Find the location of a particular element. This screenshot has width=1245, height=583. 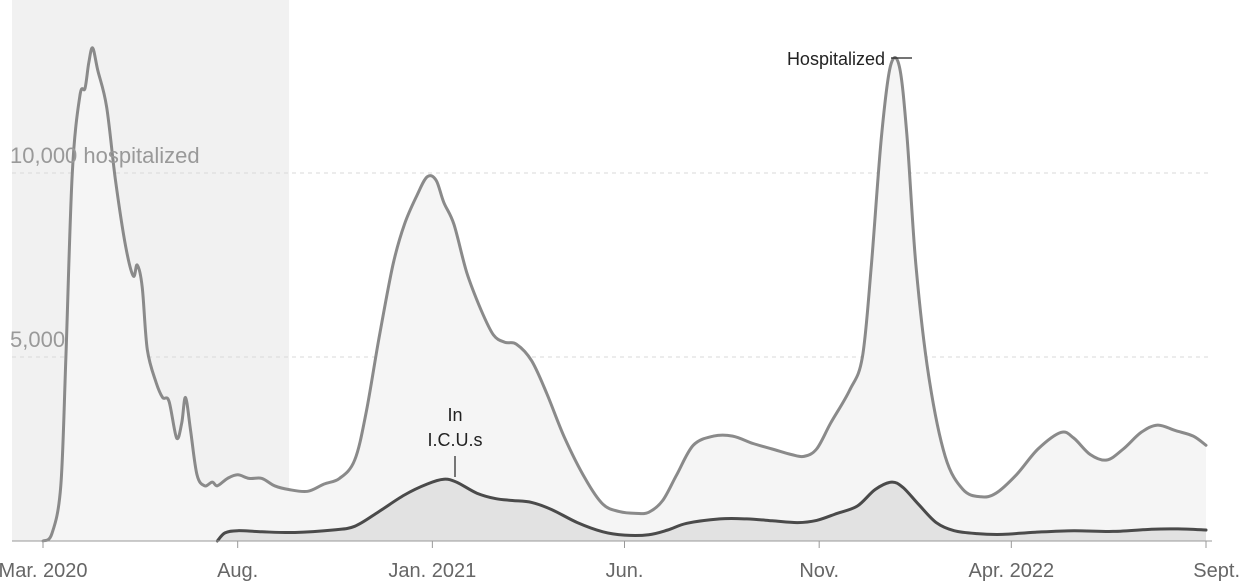

y-axis-labels: 5,000 10,000 hospitalized is located at coordinates (105, 247).